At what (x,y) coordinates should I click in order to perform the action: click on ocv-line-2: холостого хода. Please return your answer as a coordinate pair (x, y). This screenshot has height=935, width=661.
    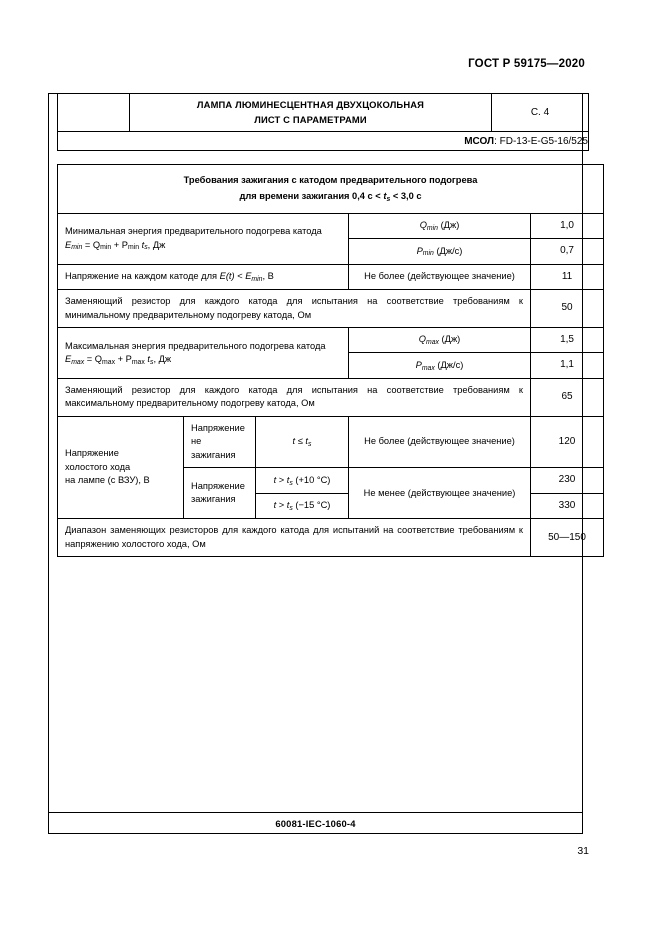
    Looking at the image, I should click on (98, 466).